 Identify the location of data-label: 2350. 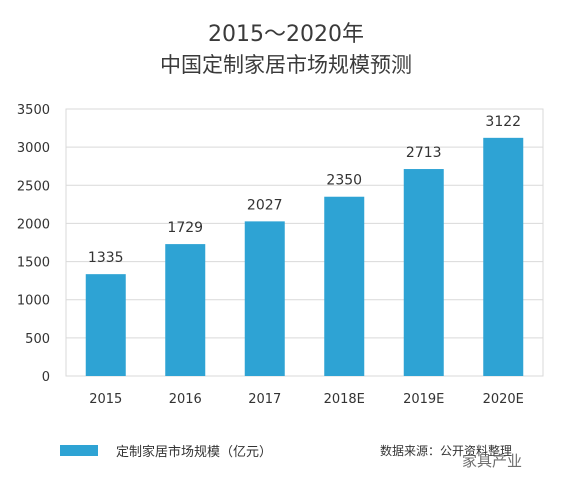
(344, 181).